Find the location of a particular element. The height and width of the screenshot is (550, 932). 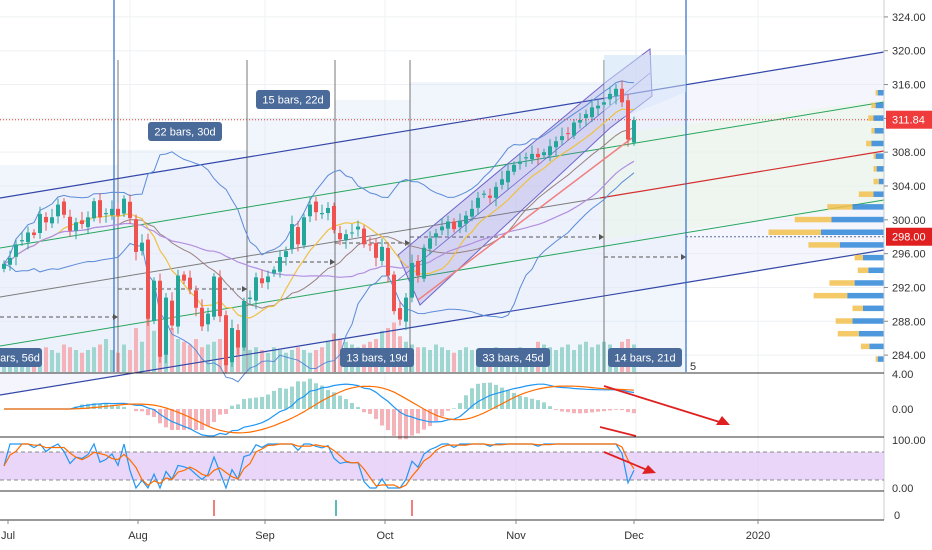

stochastic-tick-label: 100.00 is located at coordinates (909, 441).